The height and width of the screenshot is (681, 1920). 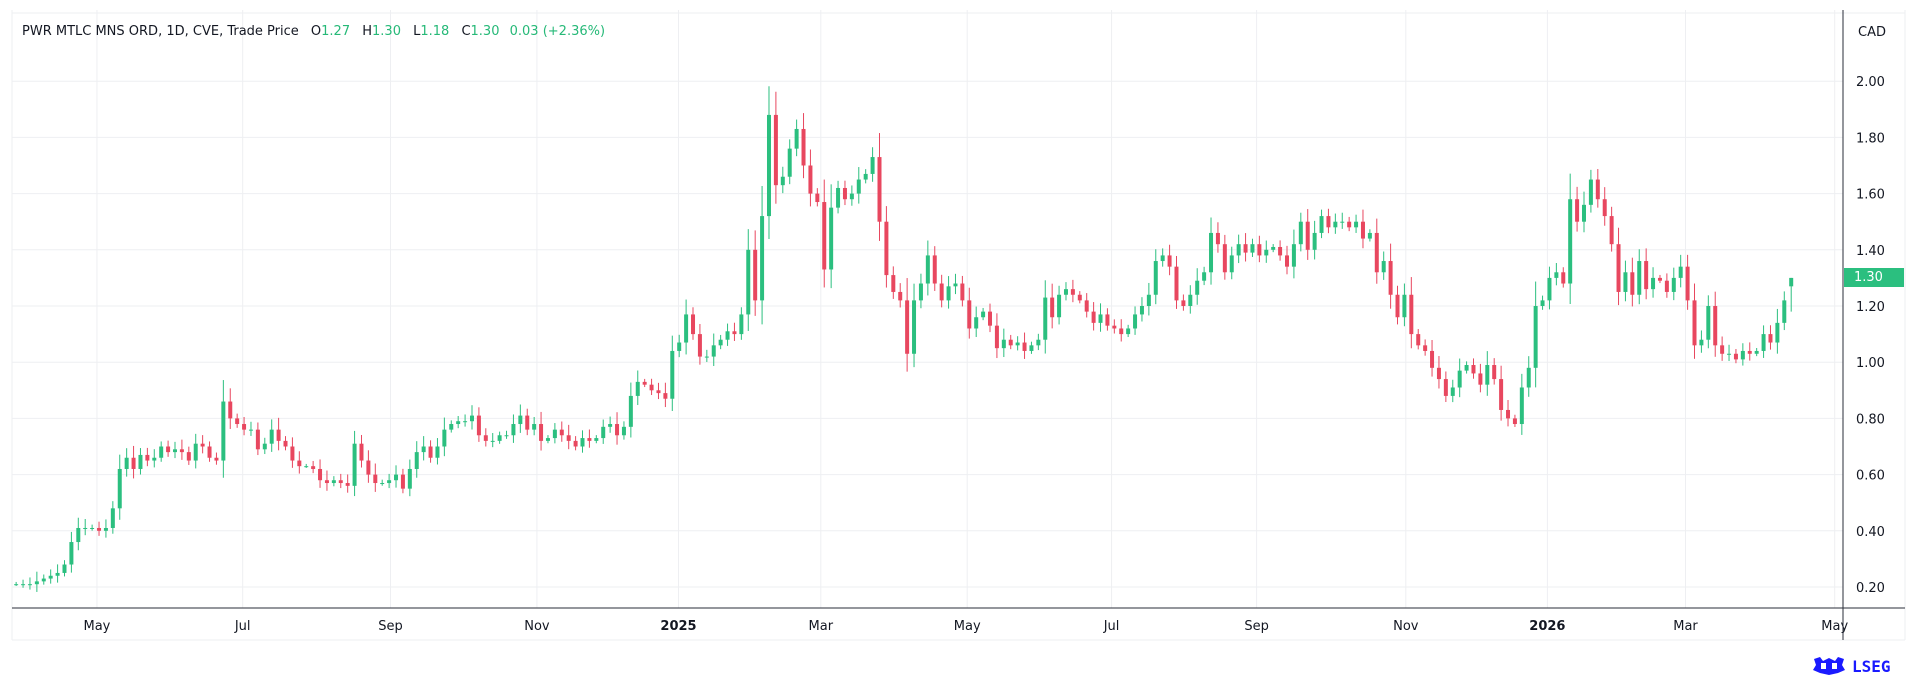 I want to click on lseg-emblem-icon, so click(x=1829, y=666).